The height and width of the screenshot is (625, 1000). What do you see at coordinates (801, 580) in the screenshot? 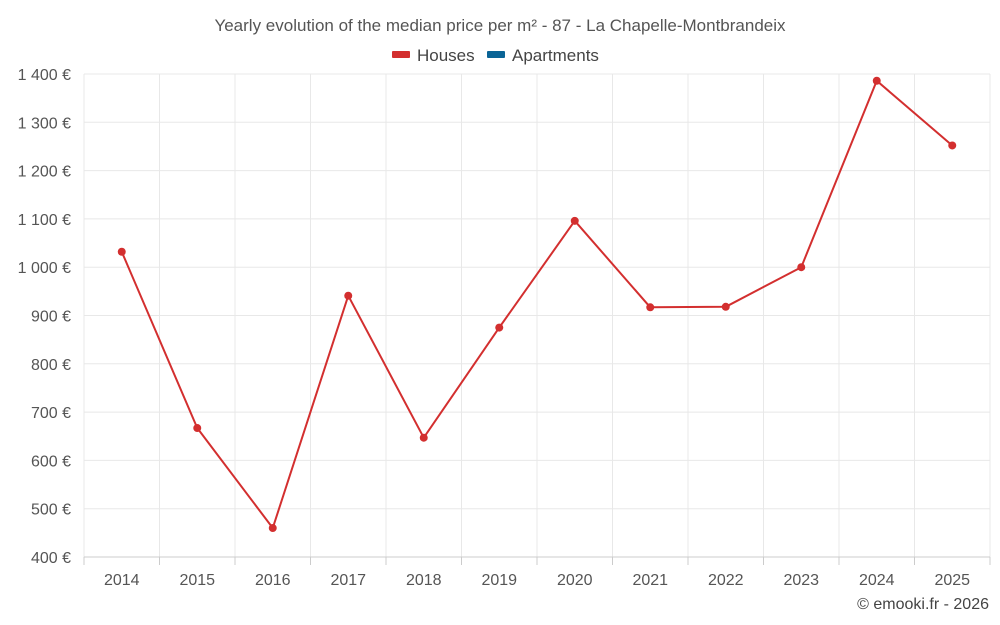
I see `x-tick-label: 2023` at bounding box center [801, 580].